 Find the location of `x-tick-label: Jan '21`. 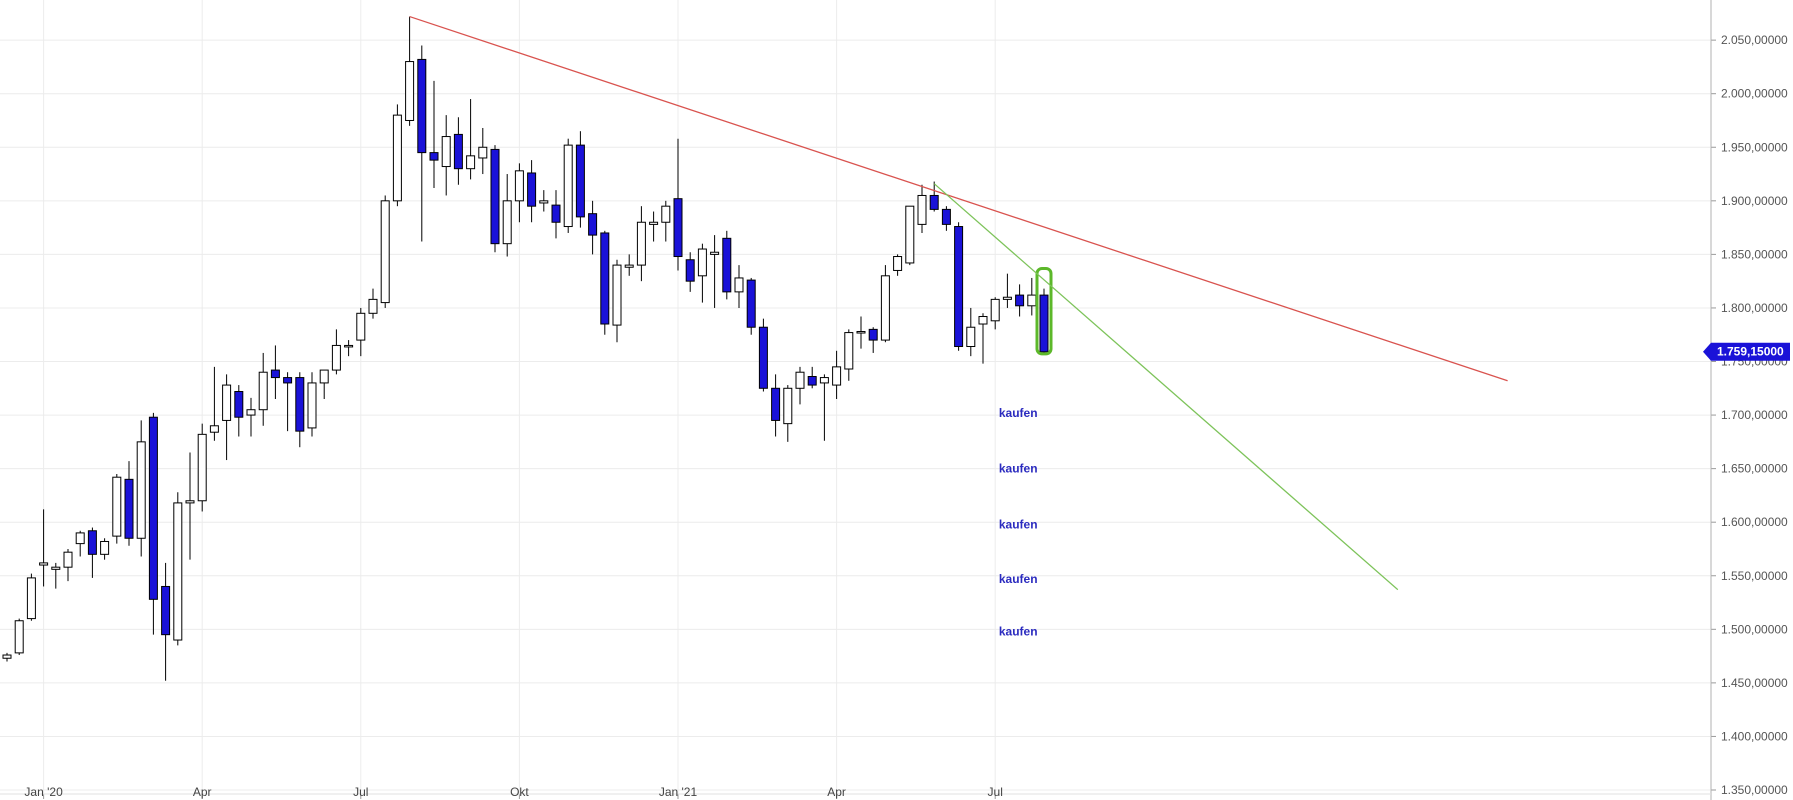

x-tick-label: Jan '21 is located at coordinates (678, 792).